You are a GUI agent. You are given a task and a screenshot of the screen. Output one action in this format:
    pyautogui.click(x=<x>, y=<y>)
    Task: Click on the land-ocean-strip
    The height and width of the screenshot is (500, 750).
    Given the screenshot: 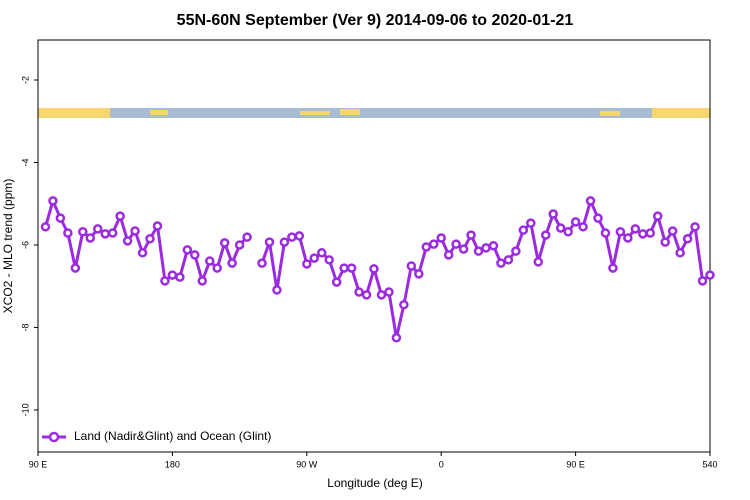 What is the action you would take?
    pyautogui.click(x=374, y=113)
    